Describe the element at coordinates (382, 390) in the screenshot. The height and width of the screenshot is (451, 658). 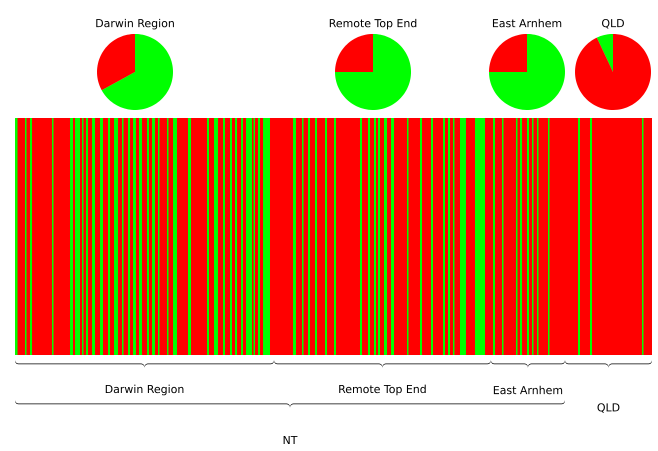
I see `text: Remote Top End` at that location.